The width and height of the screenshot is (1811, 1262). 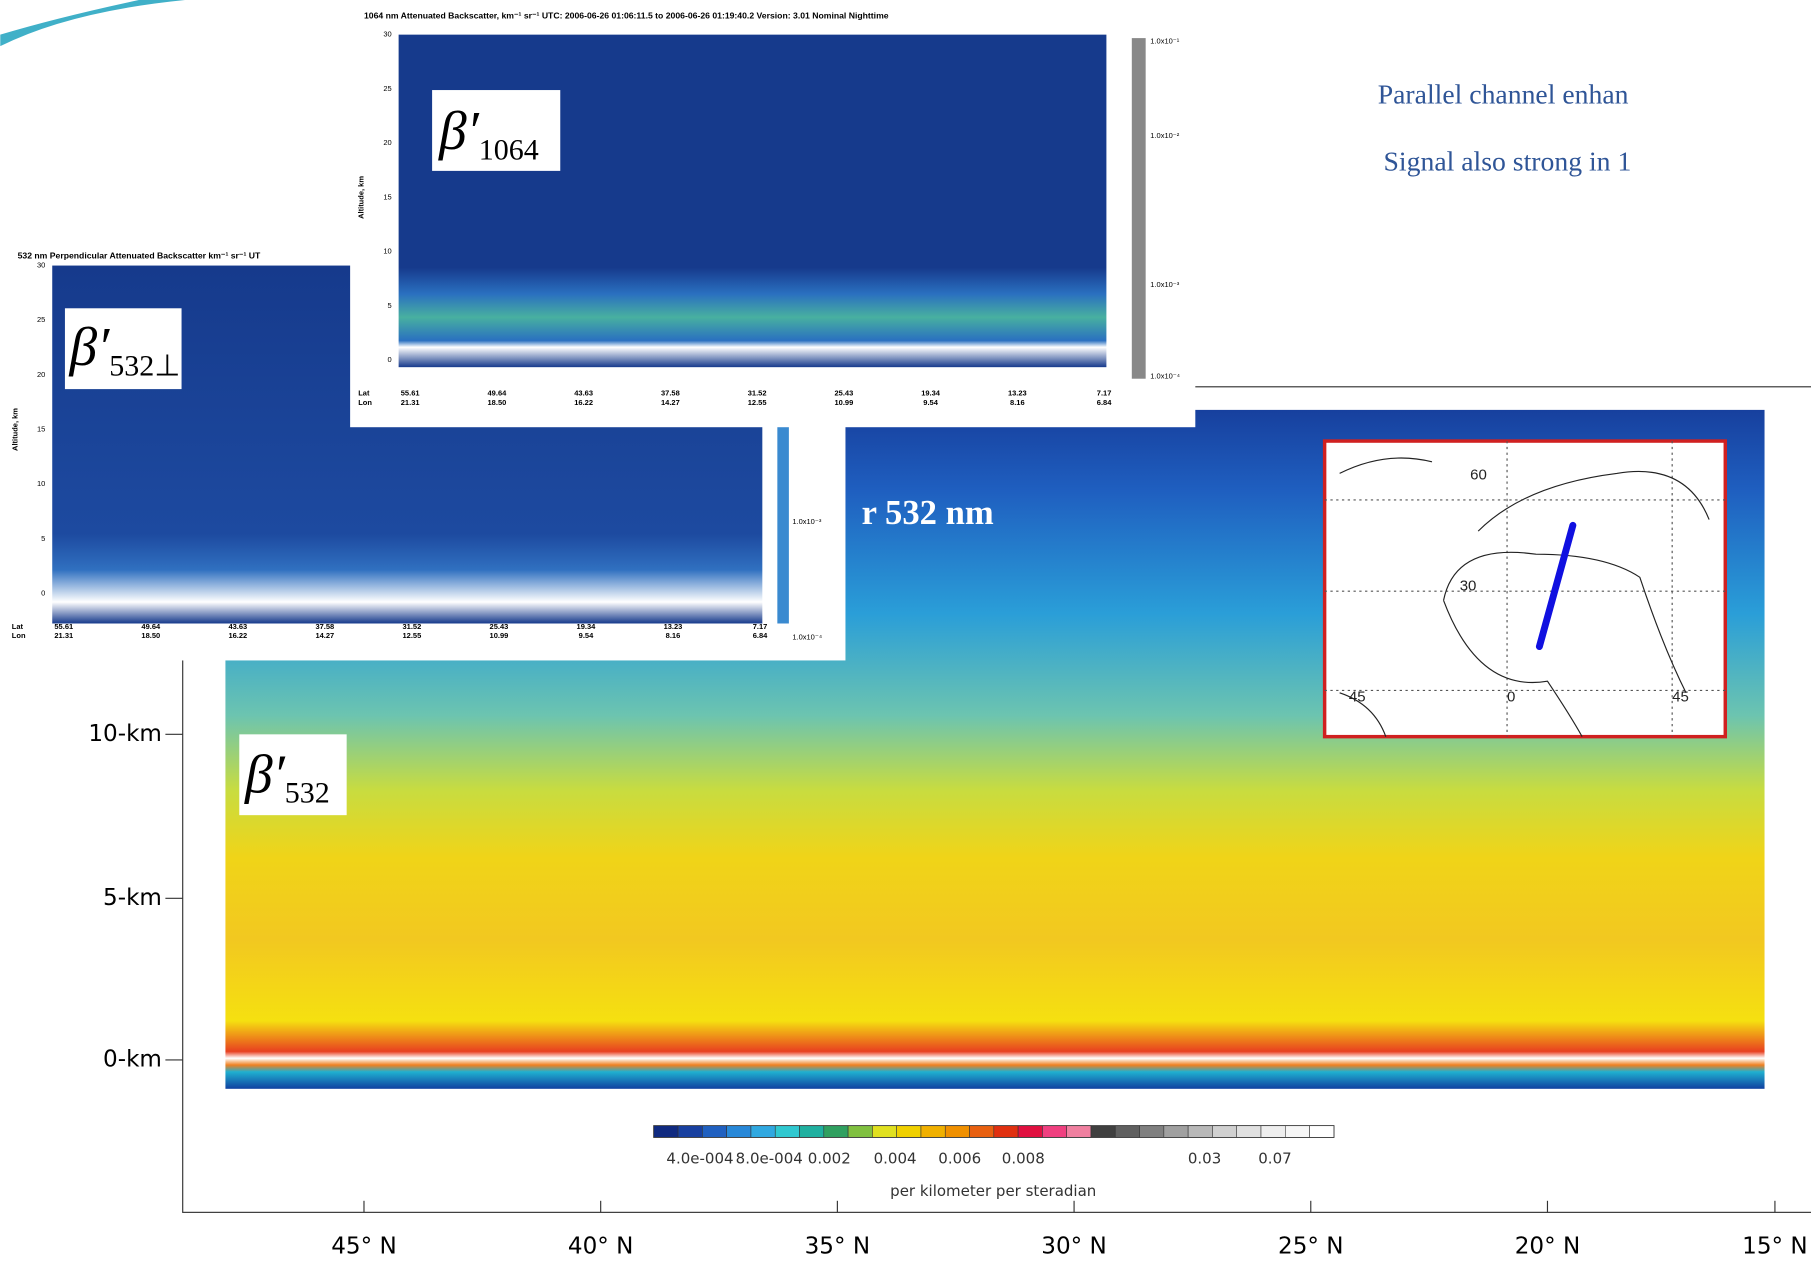 I want to click on inset-y-tick: 25, so click(x=41, y=319).